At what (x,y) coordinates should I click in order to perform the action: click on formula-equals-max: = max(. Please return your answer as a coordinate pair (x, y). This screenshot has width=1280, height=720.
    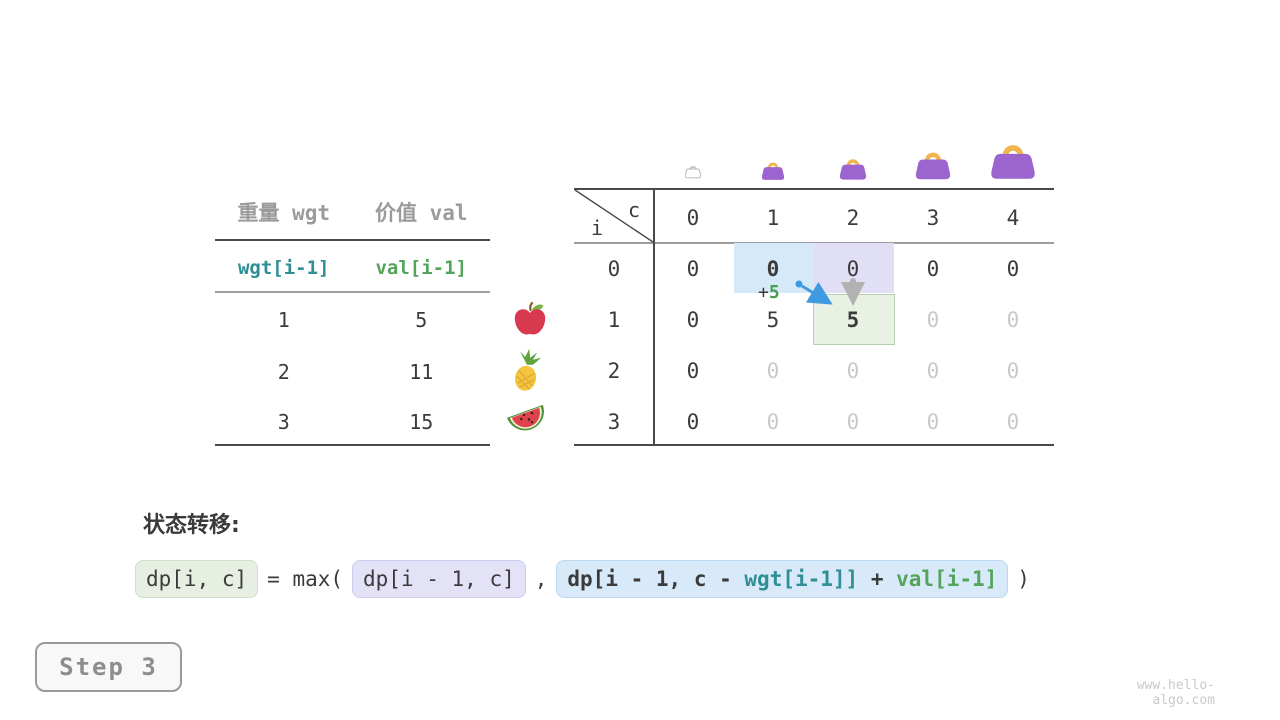
    Looking at the image, I should click on (305, 579).